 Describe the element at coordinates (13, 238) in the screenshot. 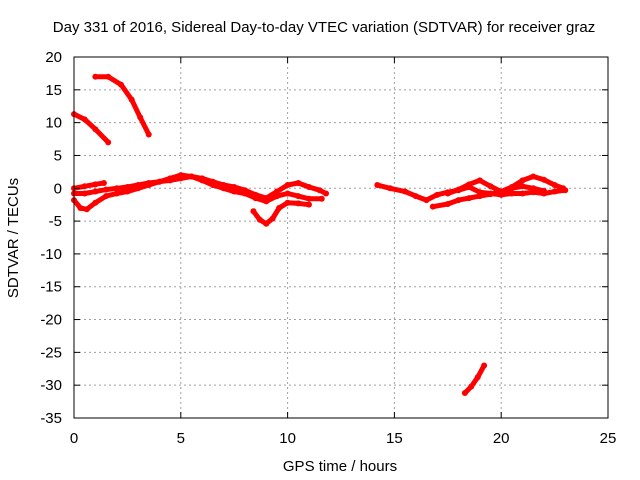

I see `y-axis-label: SDTVAR / TECUs` at that location.